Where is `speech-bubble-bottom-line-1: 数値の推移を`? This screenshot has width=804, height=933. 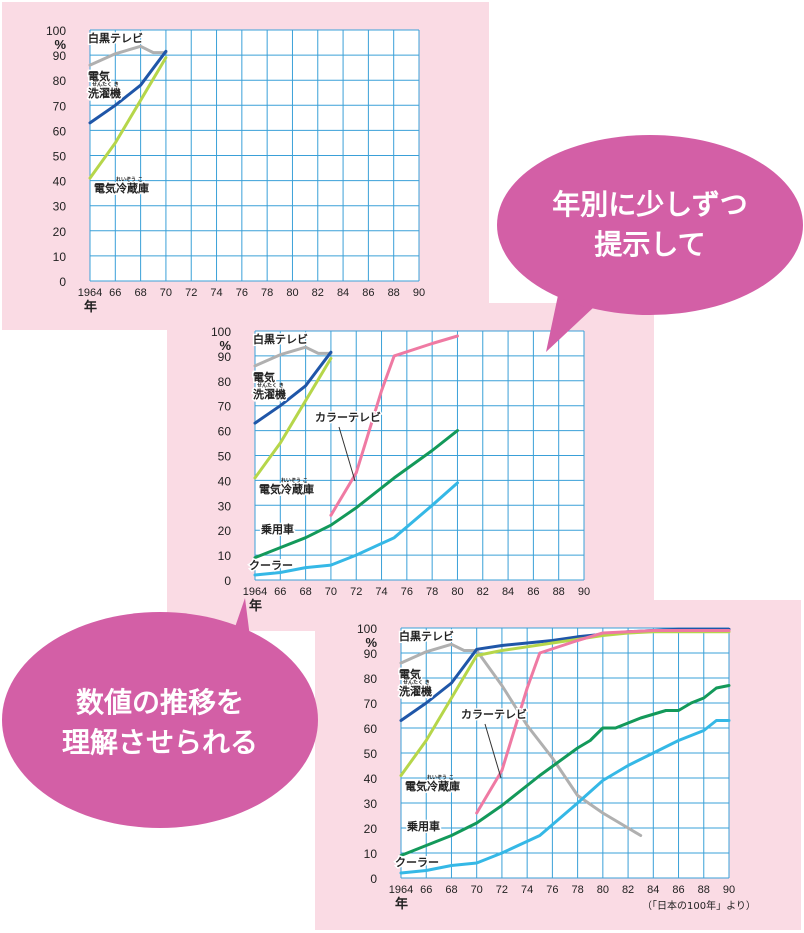
speech-bubble-bottom-line-1: 数値の推移を is located at coordinates (159, 702).